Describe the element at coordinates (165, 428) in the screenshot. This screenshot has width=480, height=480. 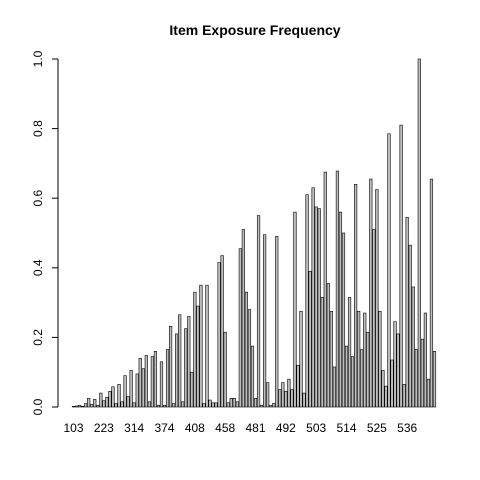
I see `x-tick-label: 374` at that location.